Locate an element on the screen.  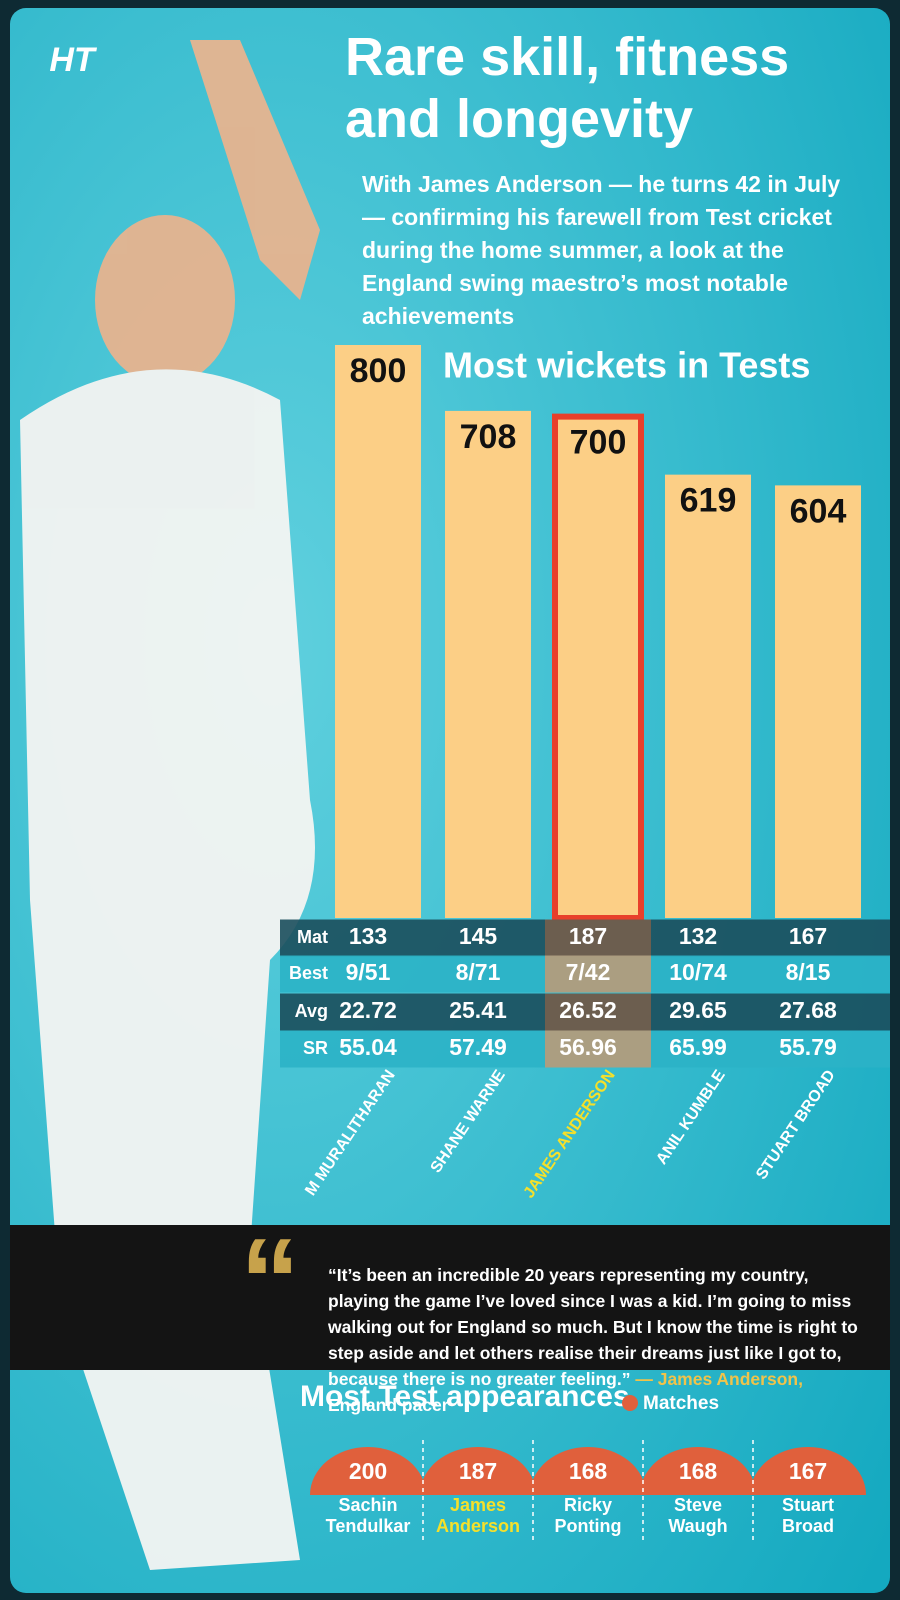
table-cell: 187 is located at coordinates (588, 936).